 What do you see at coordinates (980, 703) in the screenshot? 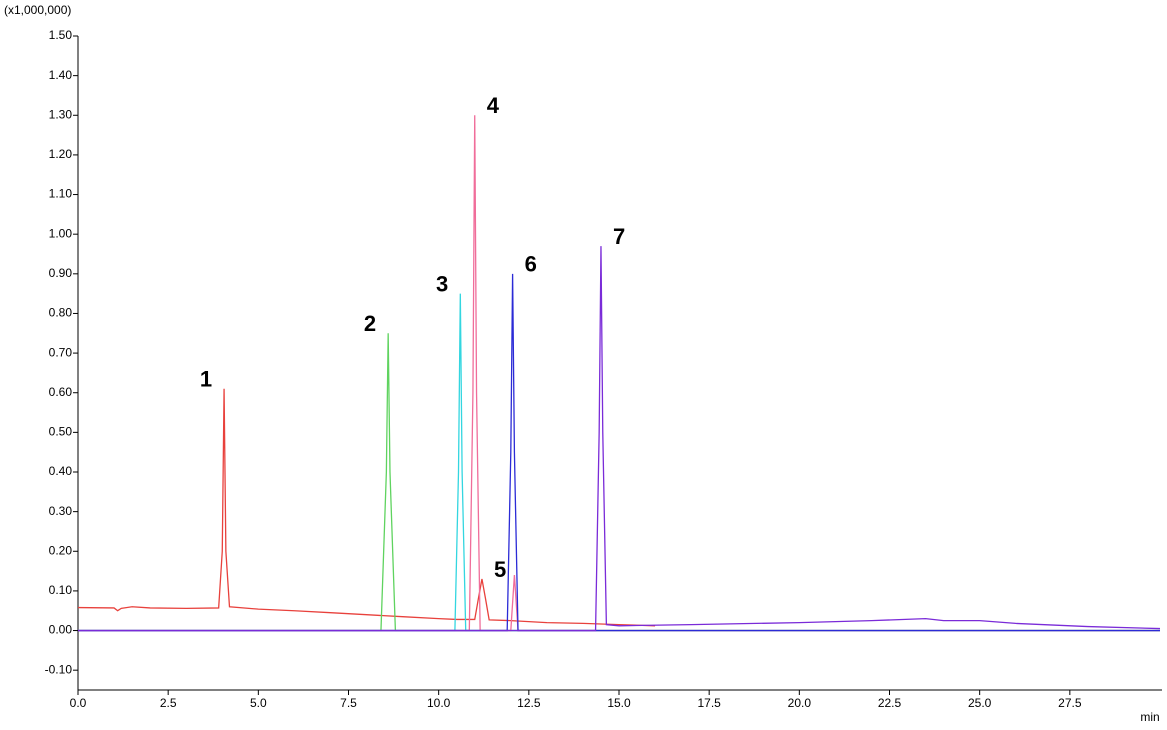
I see `x-tick-label: 25.0` at bounding box center [980, 703].